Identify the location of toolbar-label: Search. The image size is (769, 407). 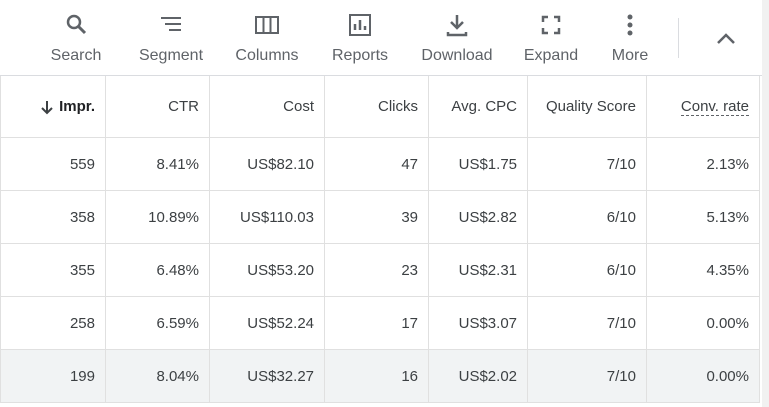
(76, 55).